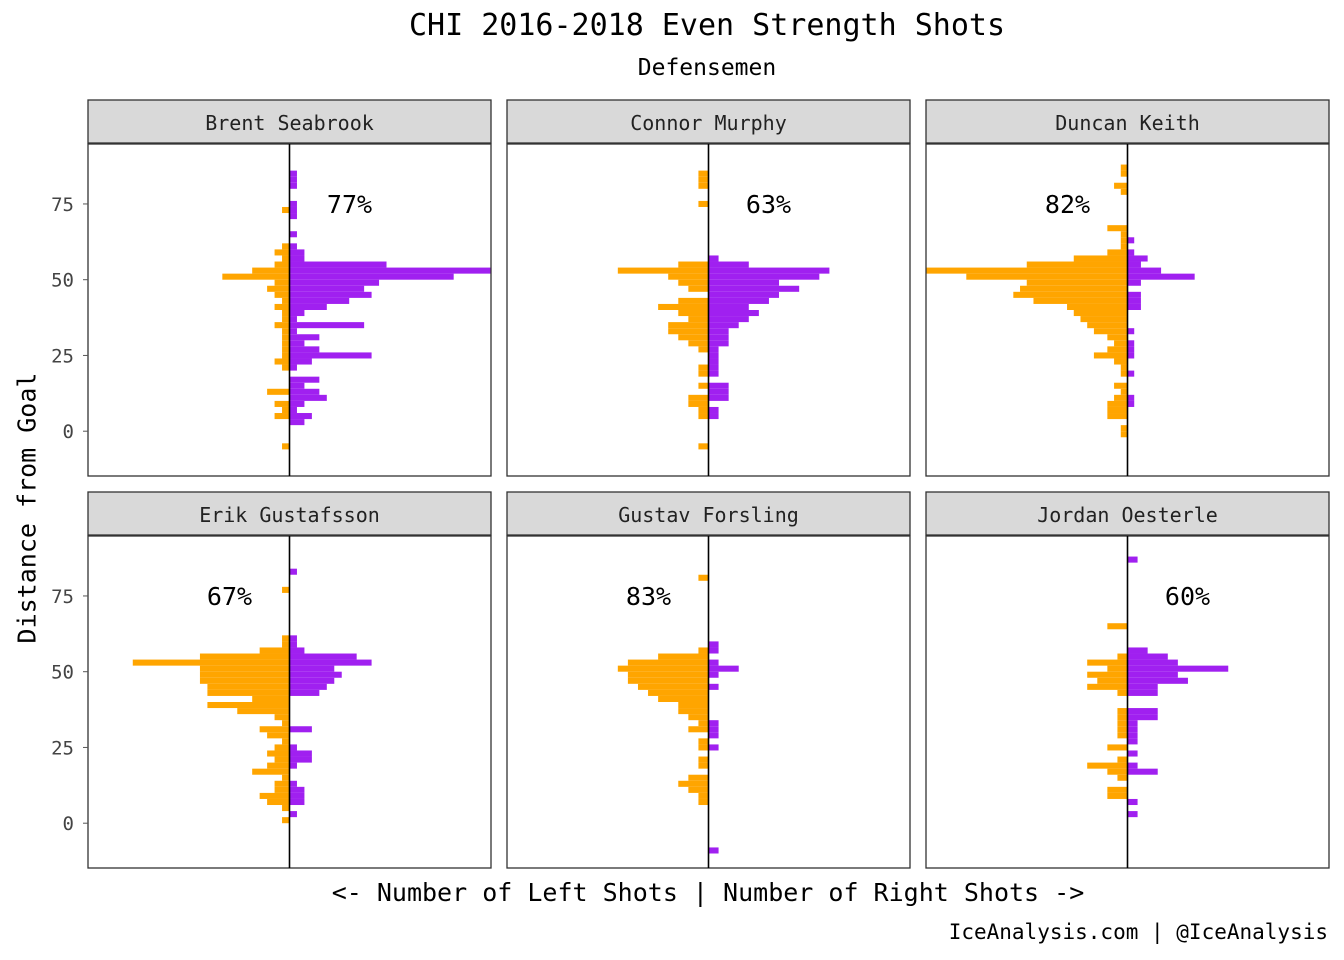 The image size is (1344, 960). Describe the element at coordinates (62, 356) in the screenshot. I see `y-tick-label: 25` at that location.